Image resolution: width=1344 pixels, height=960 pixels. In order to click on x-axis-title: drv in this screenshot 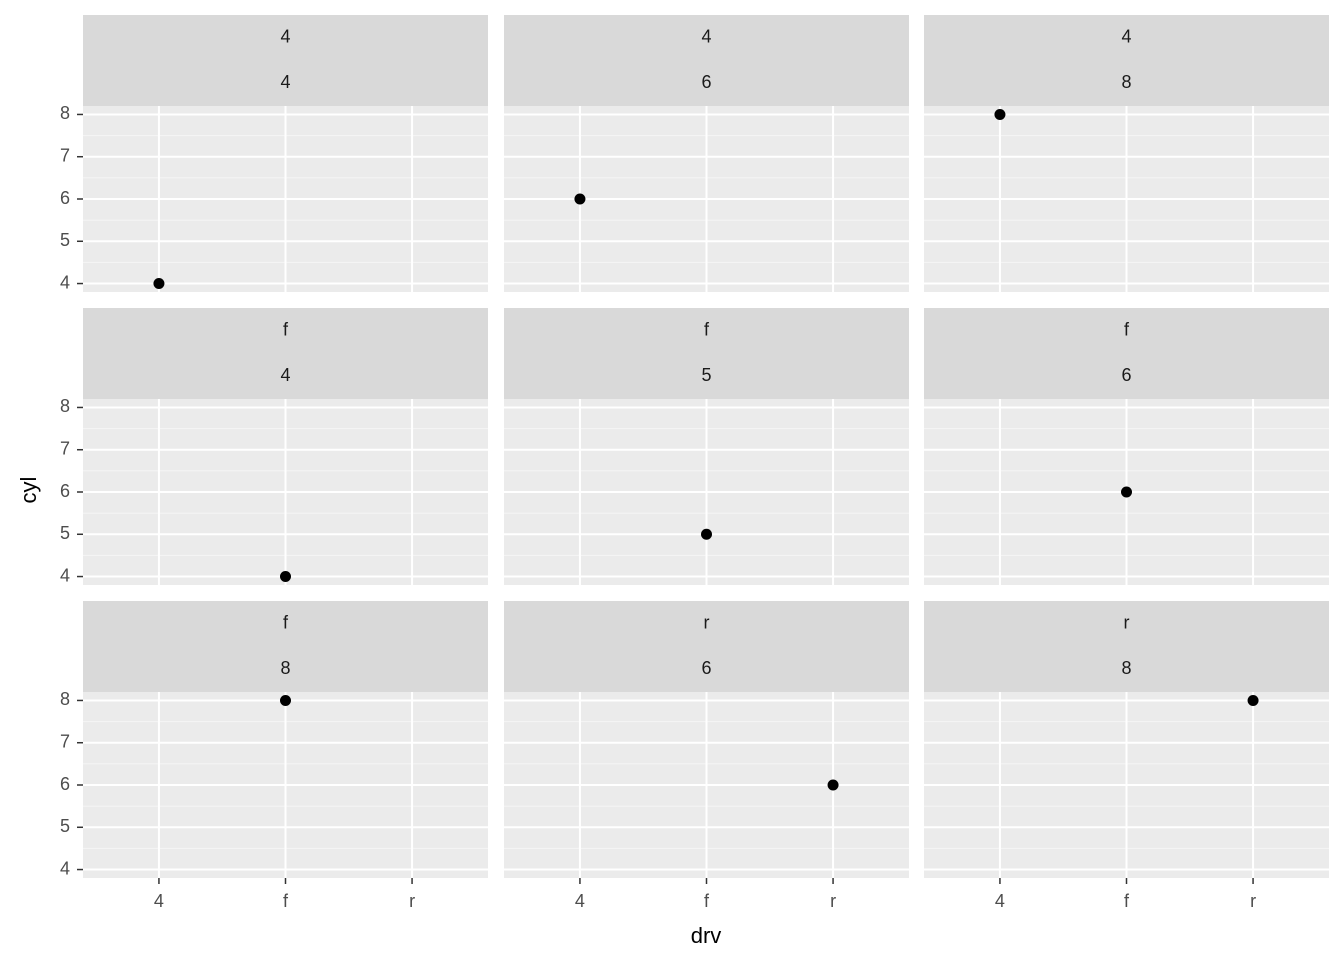, I will do `click(706, 935)`.